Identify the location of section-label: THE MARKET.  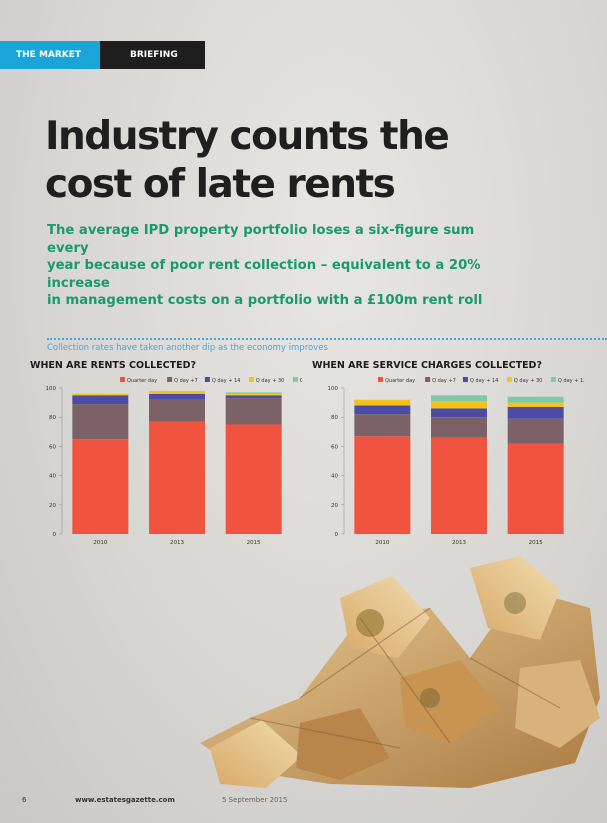
(50, 55).